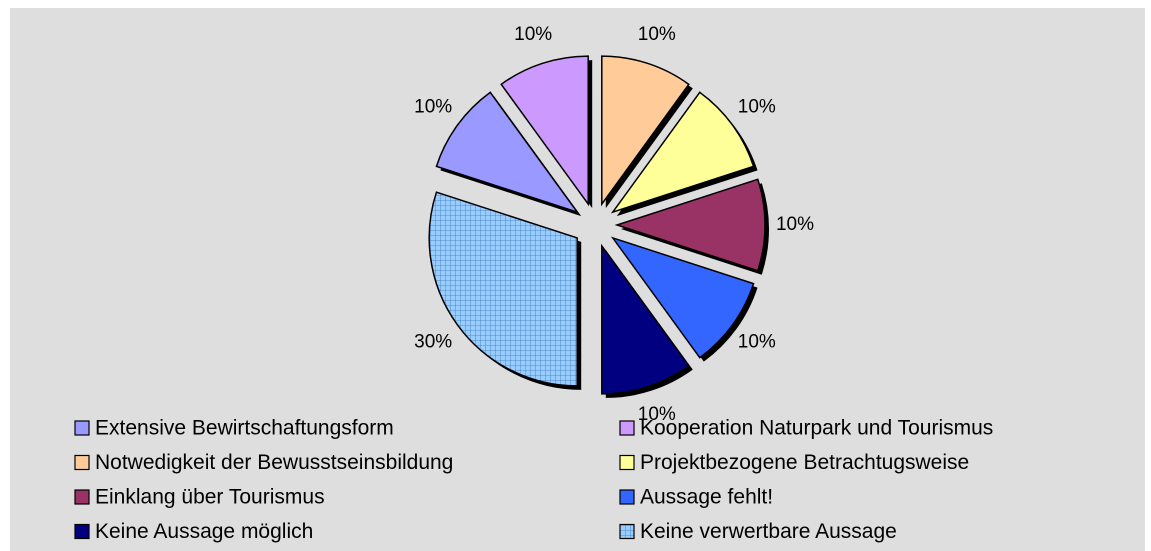 This screenshot has width=1151, height=551. What do you see at coordinates (706, 497) in the screenshot?
I see `legend-label: Aussage fehlt!` at bounding box center [706, 497].